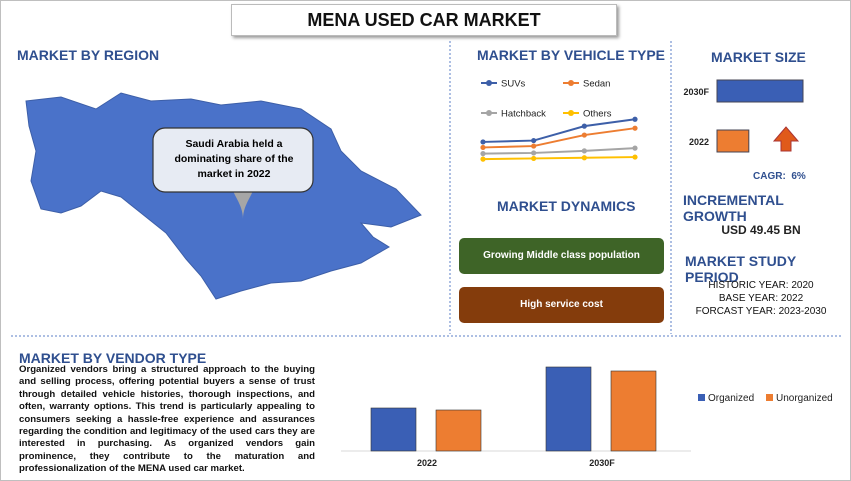 This screenshot has width=851, height=481. I want to click on legend-label: Hatchback, so click(523, 114).